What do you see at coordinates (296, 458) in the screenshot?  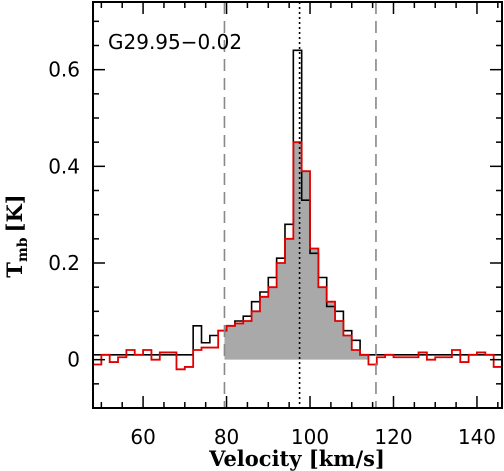 I see `x-axis-title: Velocity [km/s]` at bounding box center [296, 458].